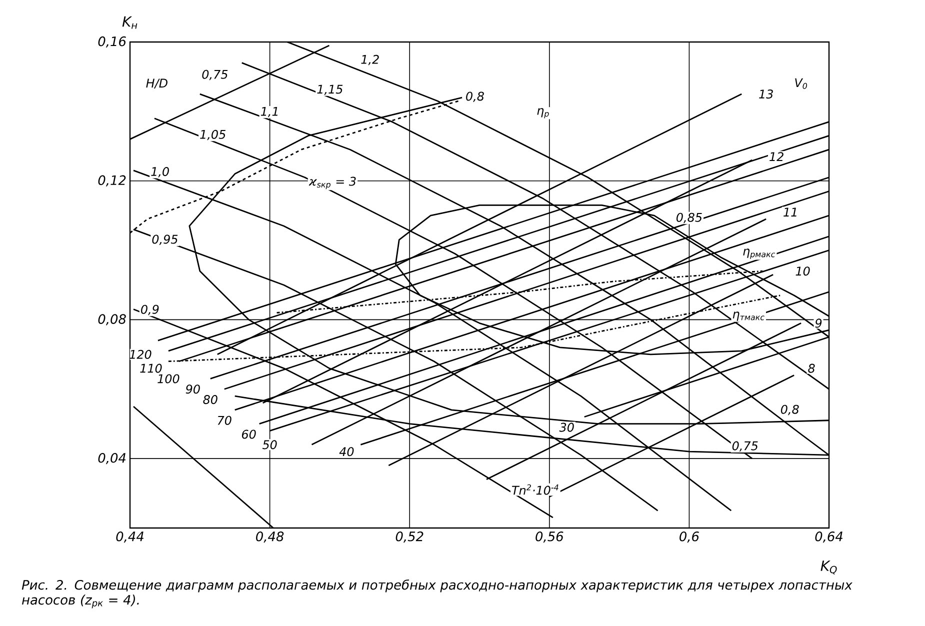  I want to click on y-tick-label: 0,04, so click(112, 458).